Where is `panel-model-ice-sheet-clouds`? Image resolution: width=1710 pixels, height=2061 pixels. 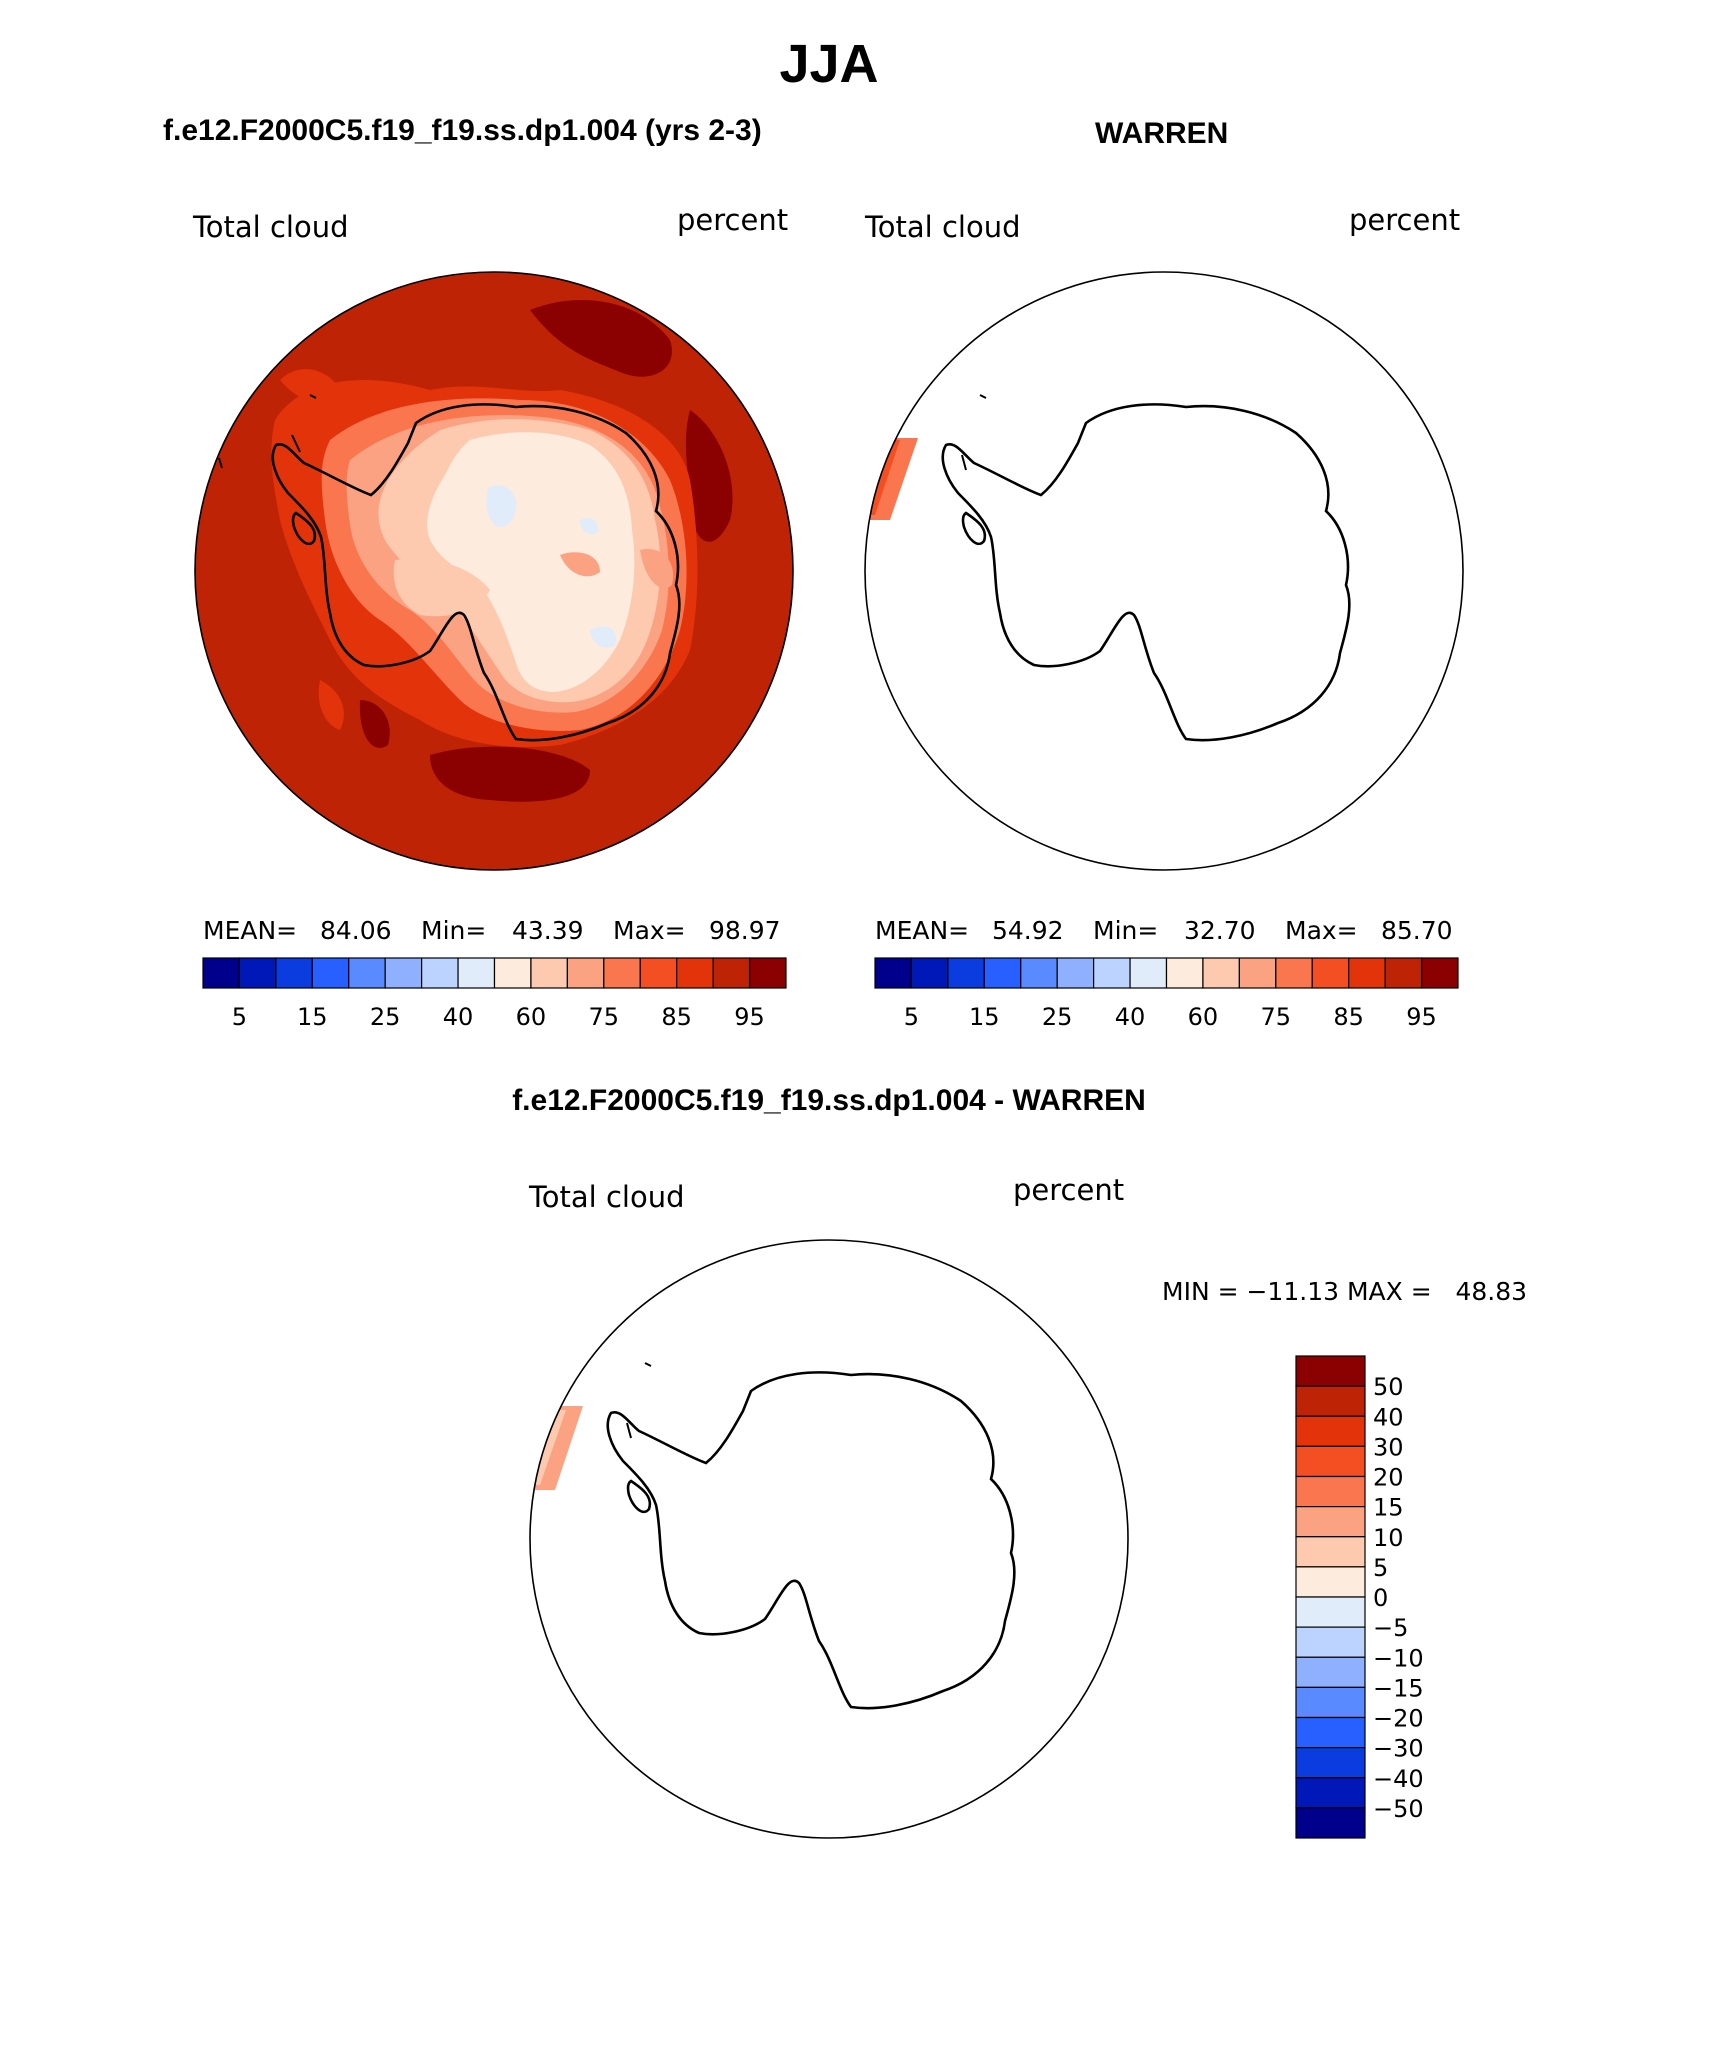 panel-model-ice-sheet-clouds is located at coordinates (504, 564).